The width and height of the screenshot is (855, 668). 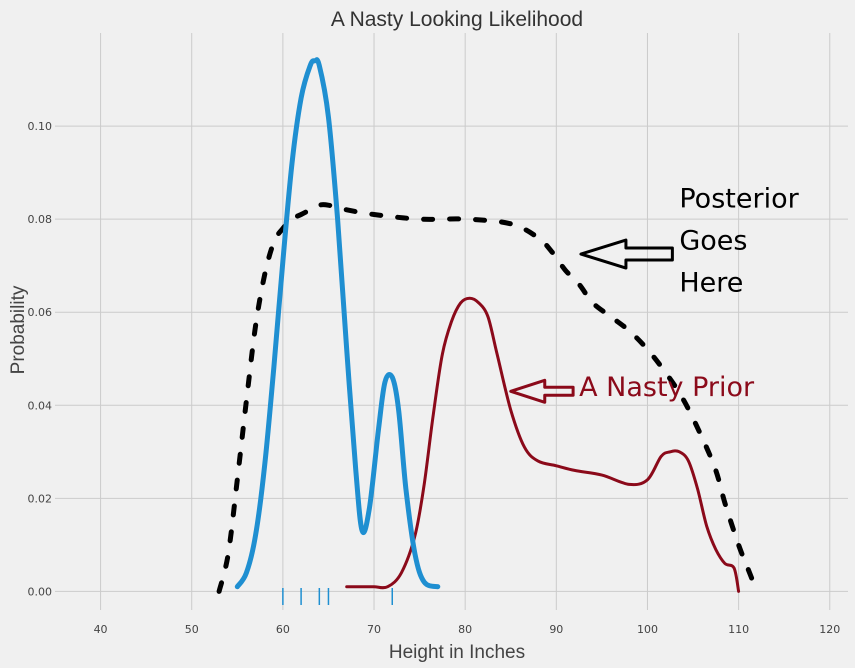 I want to click on y-tick-label: 0.04, so click(x=40, y=405).